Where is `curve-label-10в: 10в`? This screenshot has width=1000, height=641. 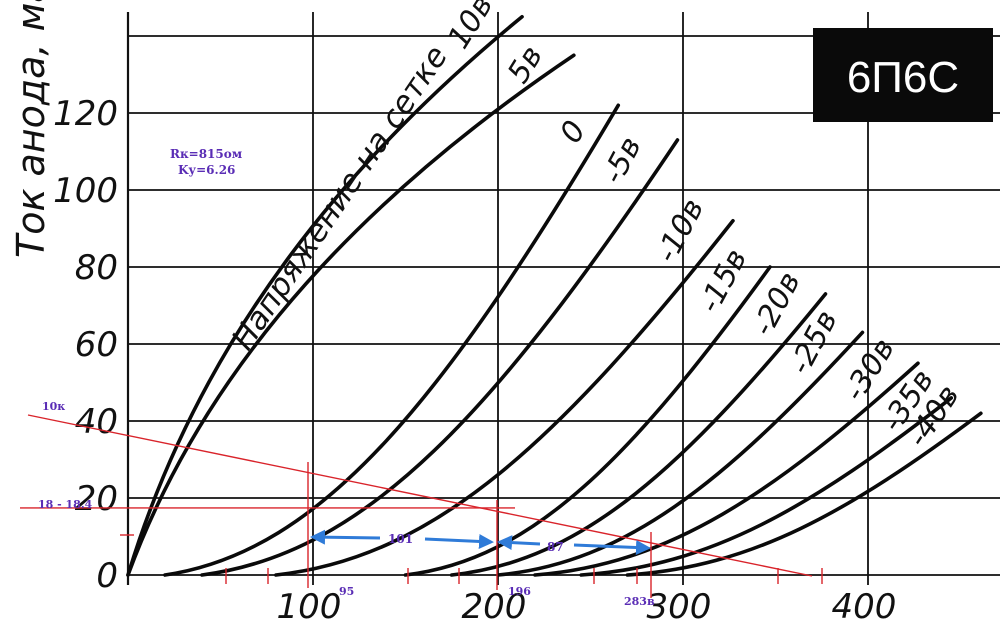 curve-label-10в: 10в is located at coordinates (470, 27).